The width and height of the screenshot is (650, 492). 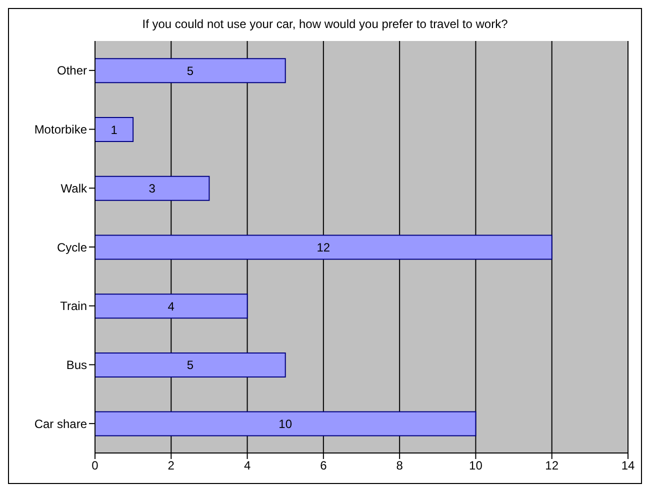 I want to click on x-tick-label: 14, so click(x=628, y=465).